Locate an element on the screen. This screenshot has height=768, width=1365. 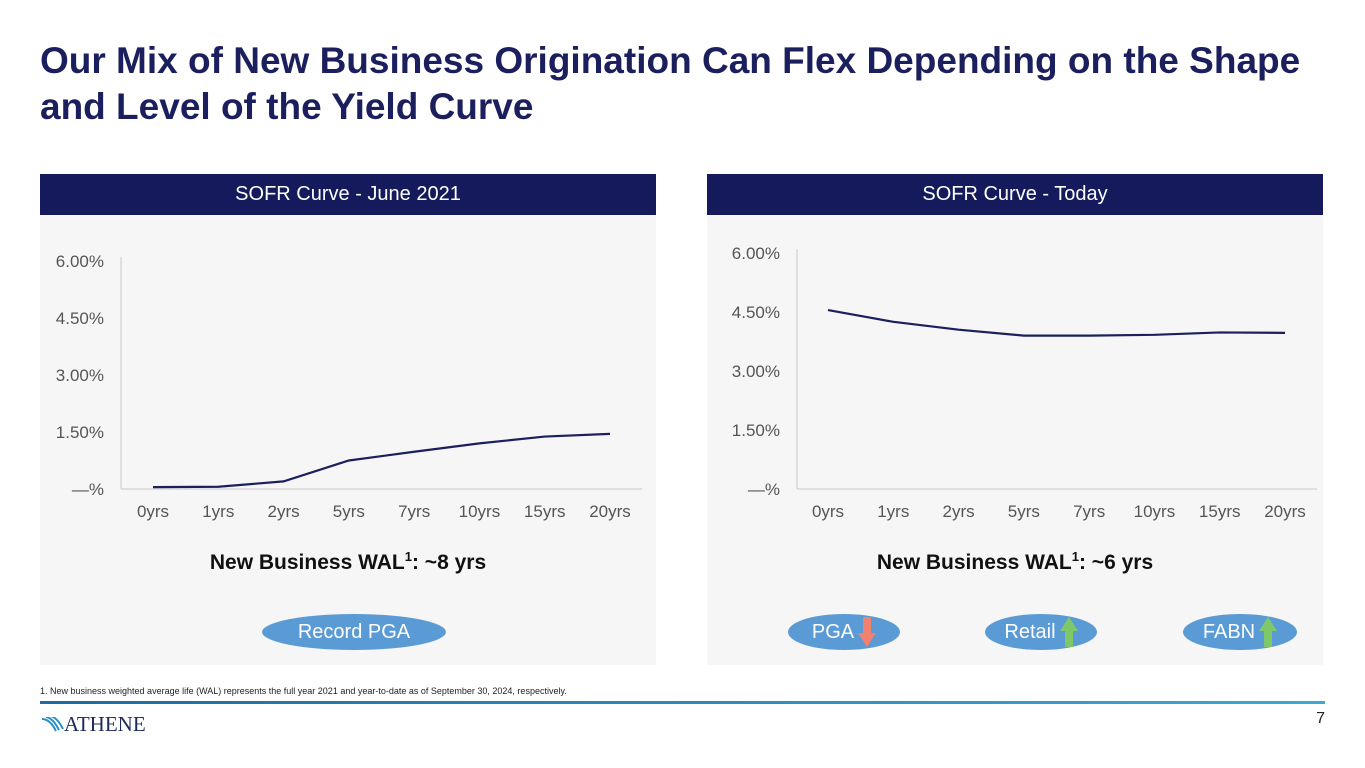
footer-divider is located at coordinates (682, 702).